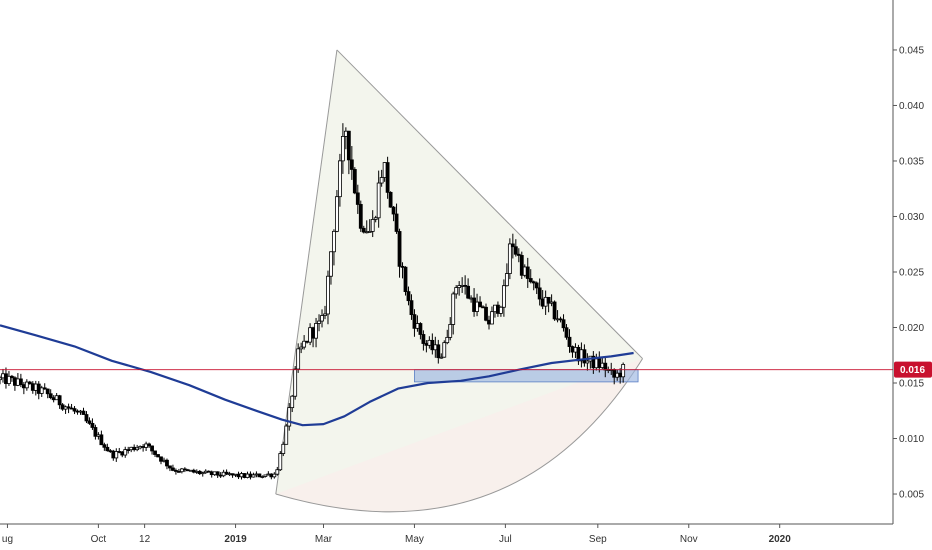 This screenshot has width=932, height=550. Describe the element at coordinates (145, 539) in the screenshot. I see `x-tick-label: 12` at that location.